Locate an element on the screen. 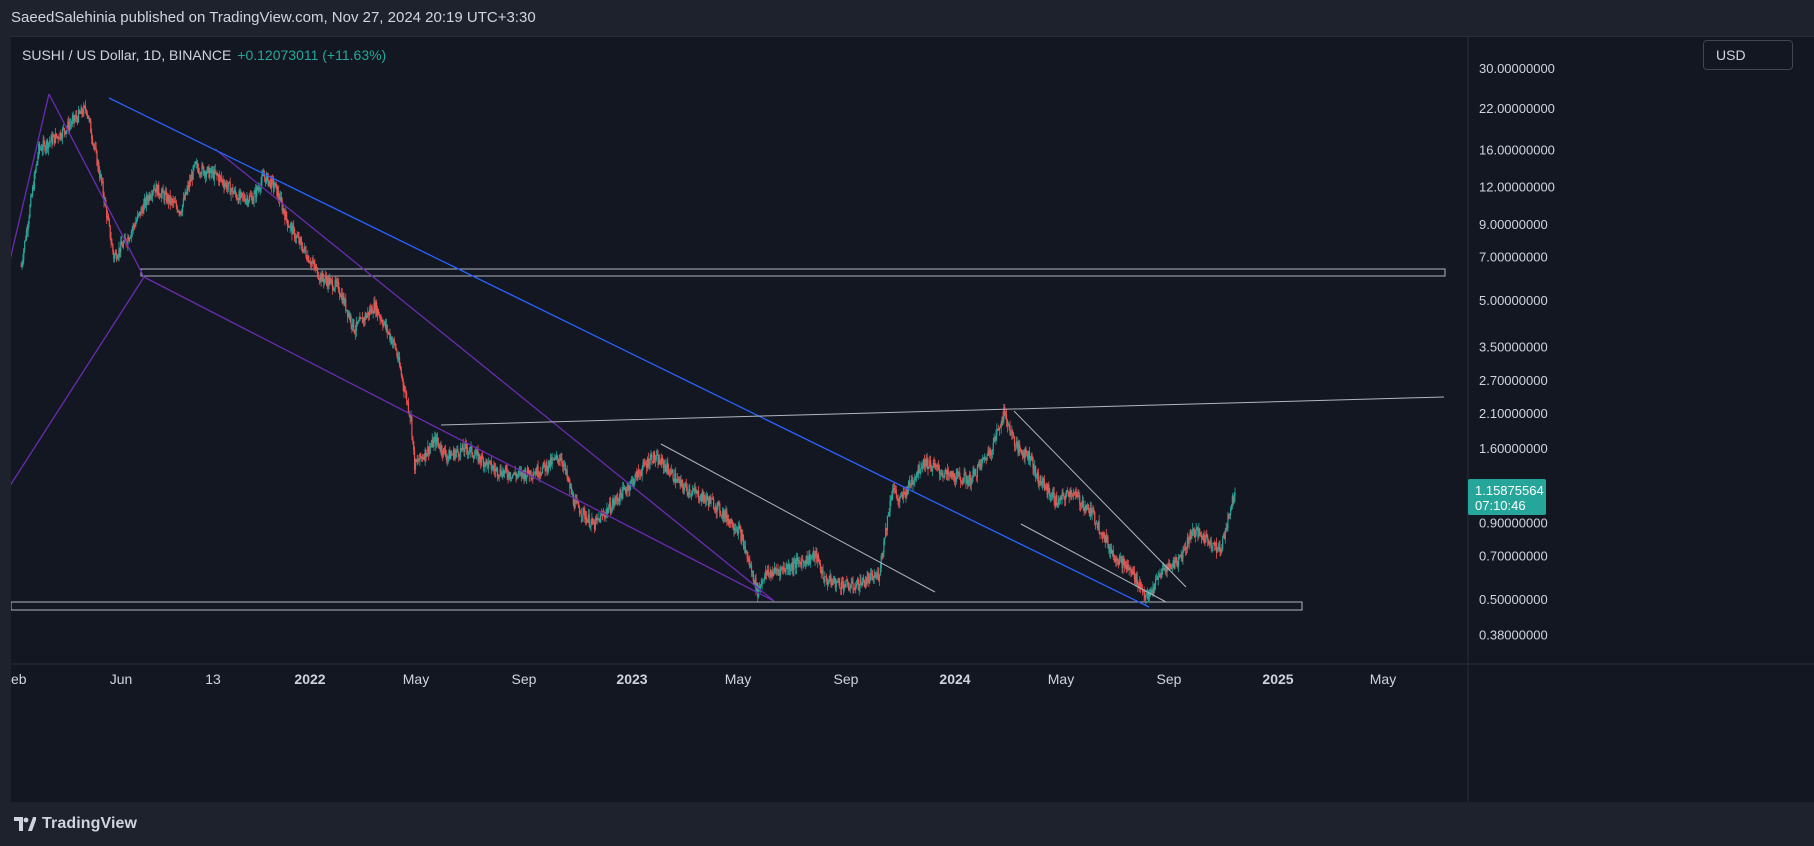  time-tick-label: 2025 is located at coordinates (1277, 679).